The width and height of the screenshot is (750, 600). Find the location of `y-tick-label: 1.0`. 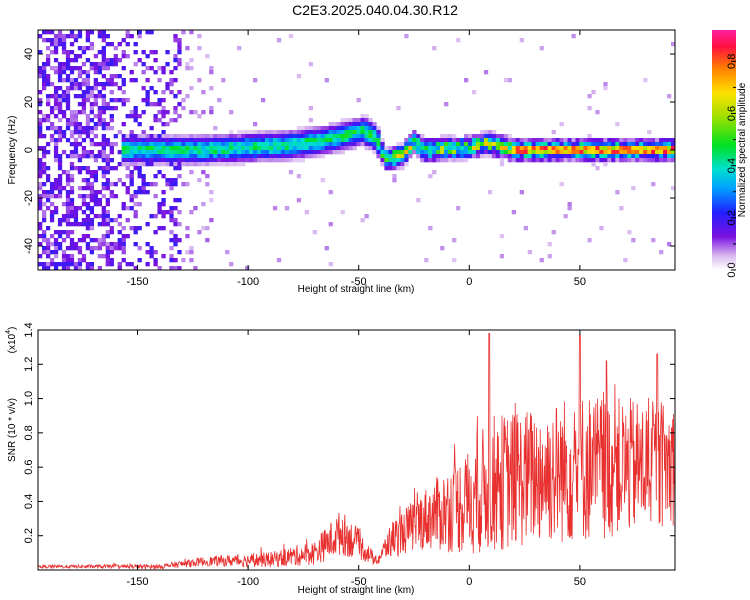

y-tick-label: 1.0 is located at coordinates (29, 398).